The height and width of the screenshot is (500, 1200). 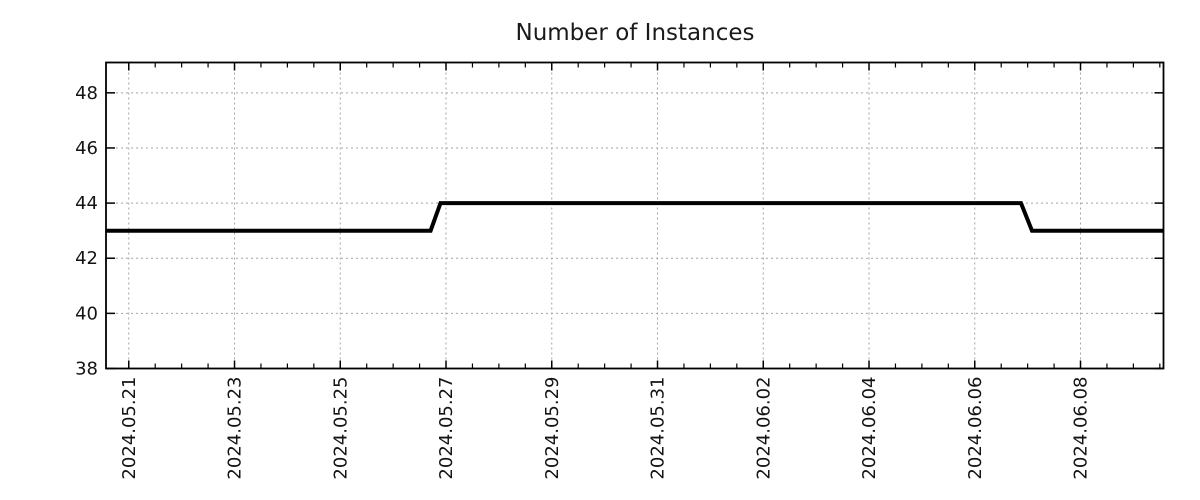 I want to click on x-tick-label: 2024.05.29, so click(x=552, y=428).